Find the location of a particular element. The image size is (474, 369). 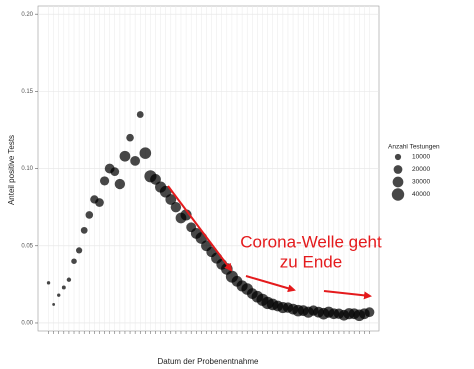

legend: 10000 20000 30000 40000 is located at coordinates (410, 177).